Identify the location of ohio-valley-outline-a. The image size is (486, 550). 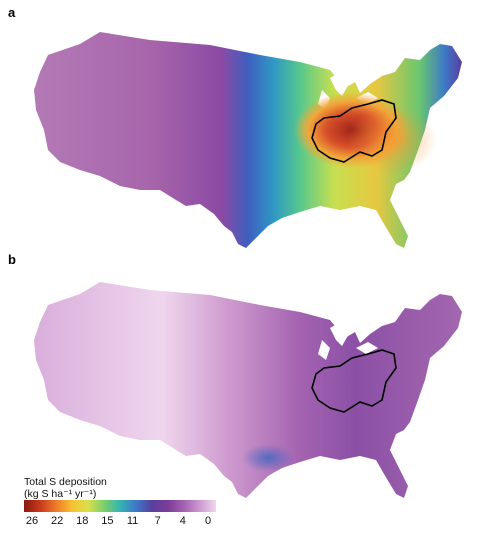
(354, 131).